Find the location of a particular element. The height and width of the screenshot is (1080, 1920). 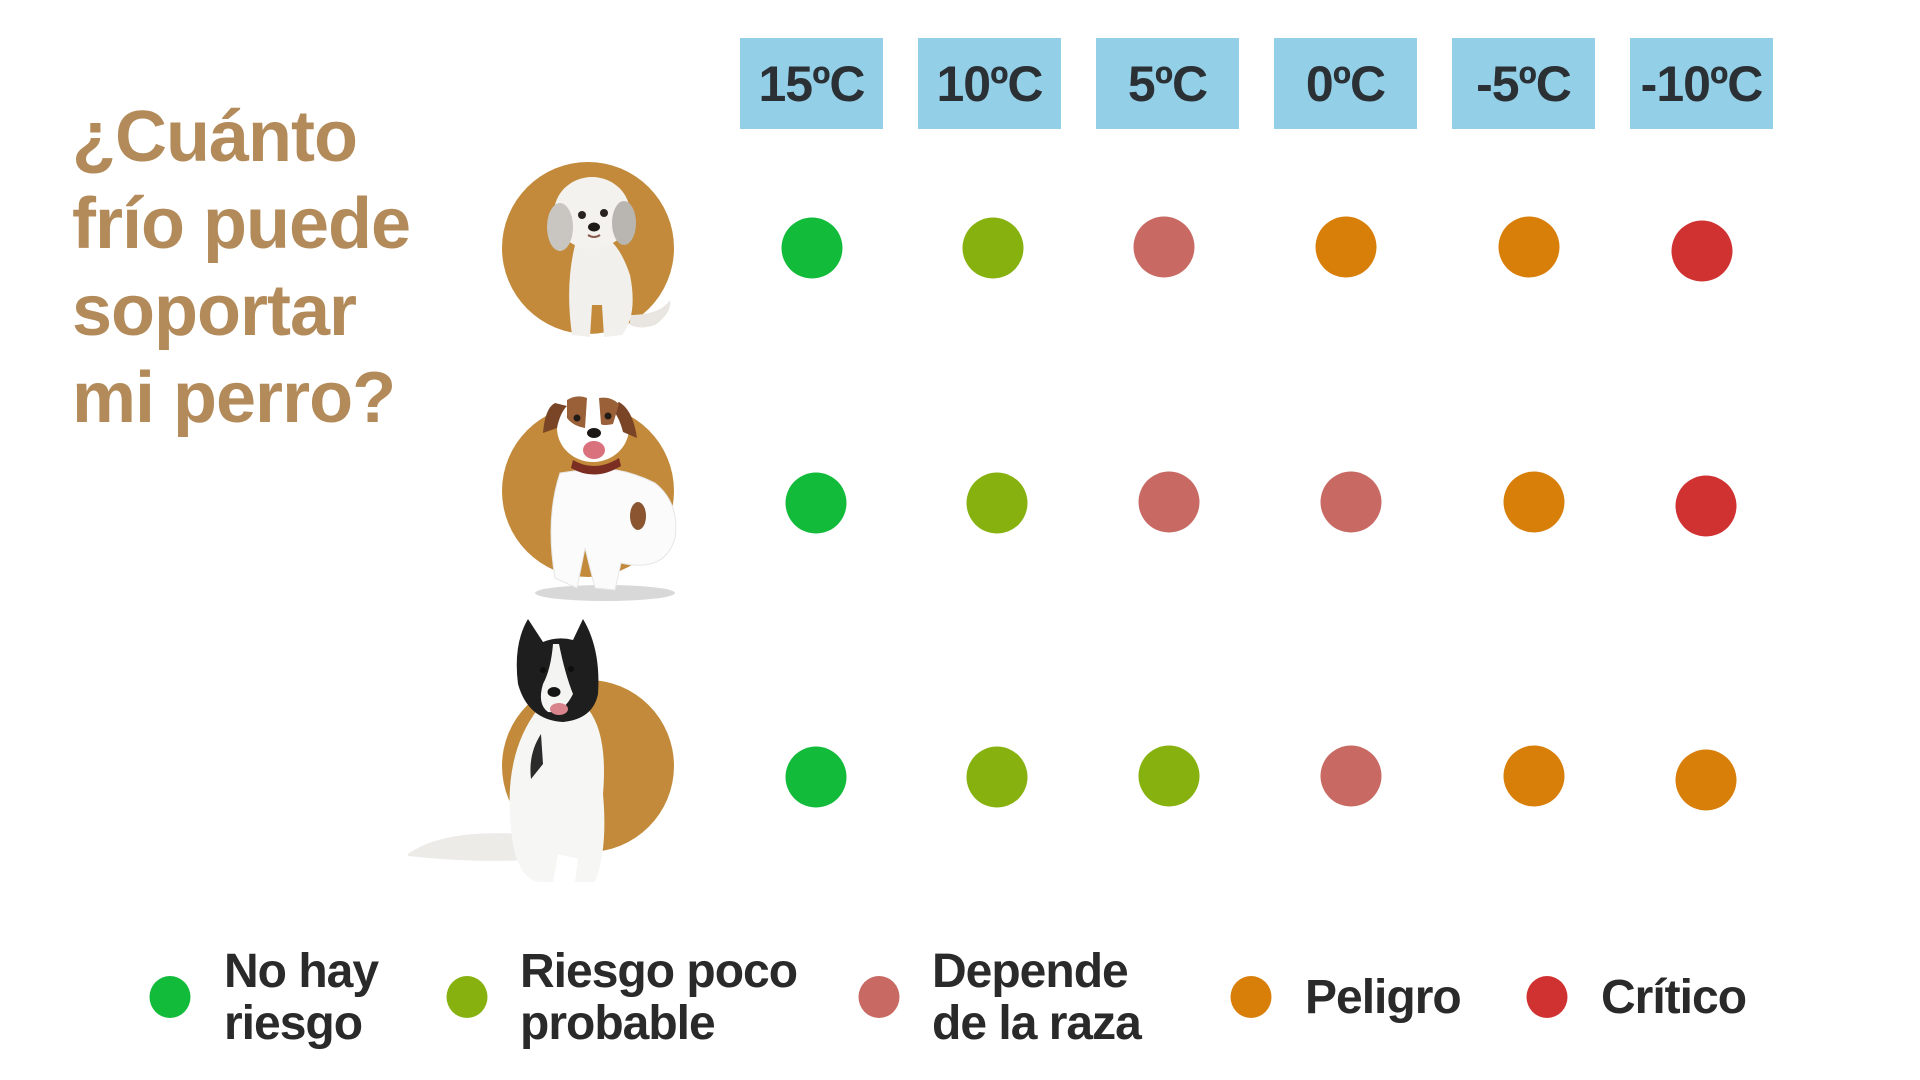

title-line: frío puede is located at coordinates (241, 224).